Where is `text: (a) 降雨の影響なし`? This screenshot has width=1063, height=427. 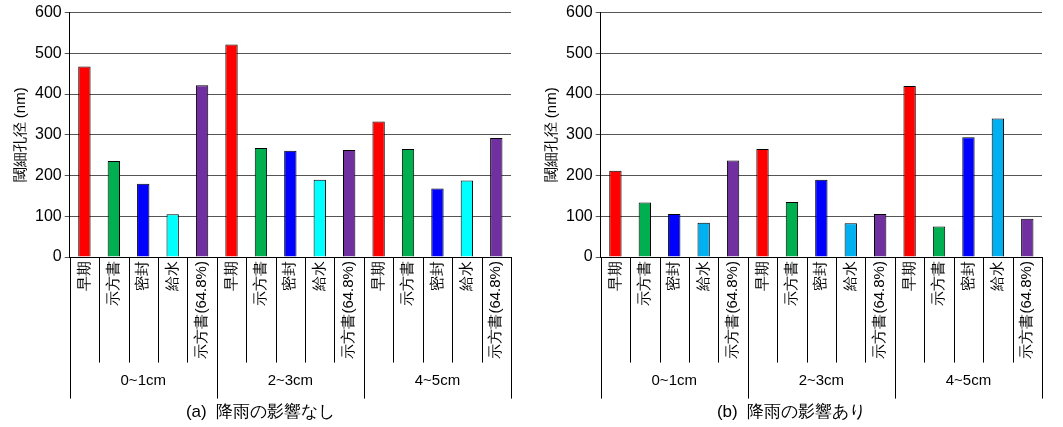 text: (a) 降雨の影響なし is located at coordinates (260, 412).